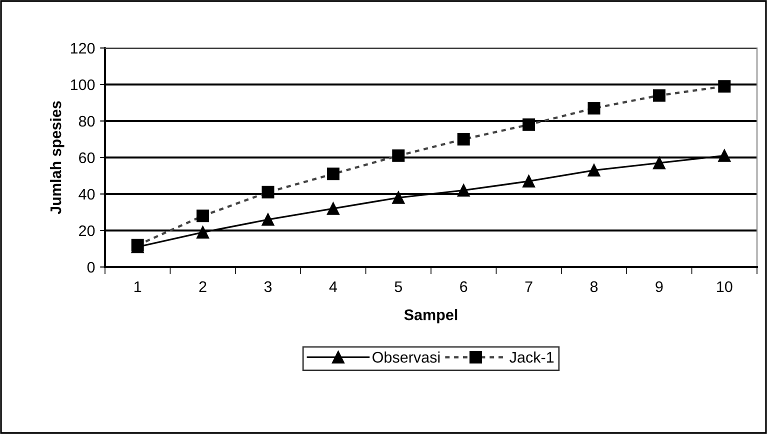  I want to click on x-tick-label: 2, so click(202, 286).